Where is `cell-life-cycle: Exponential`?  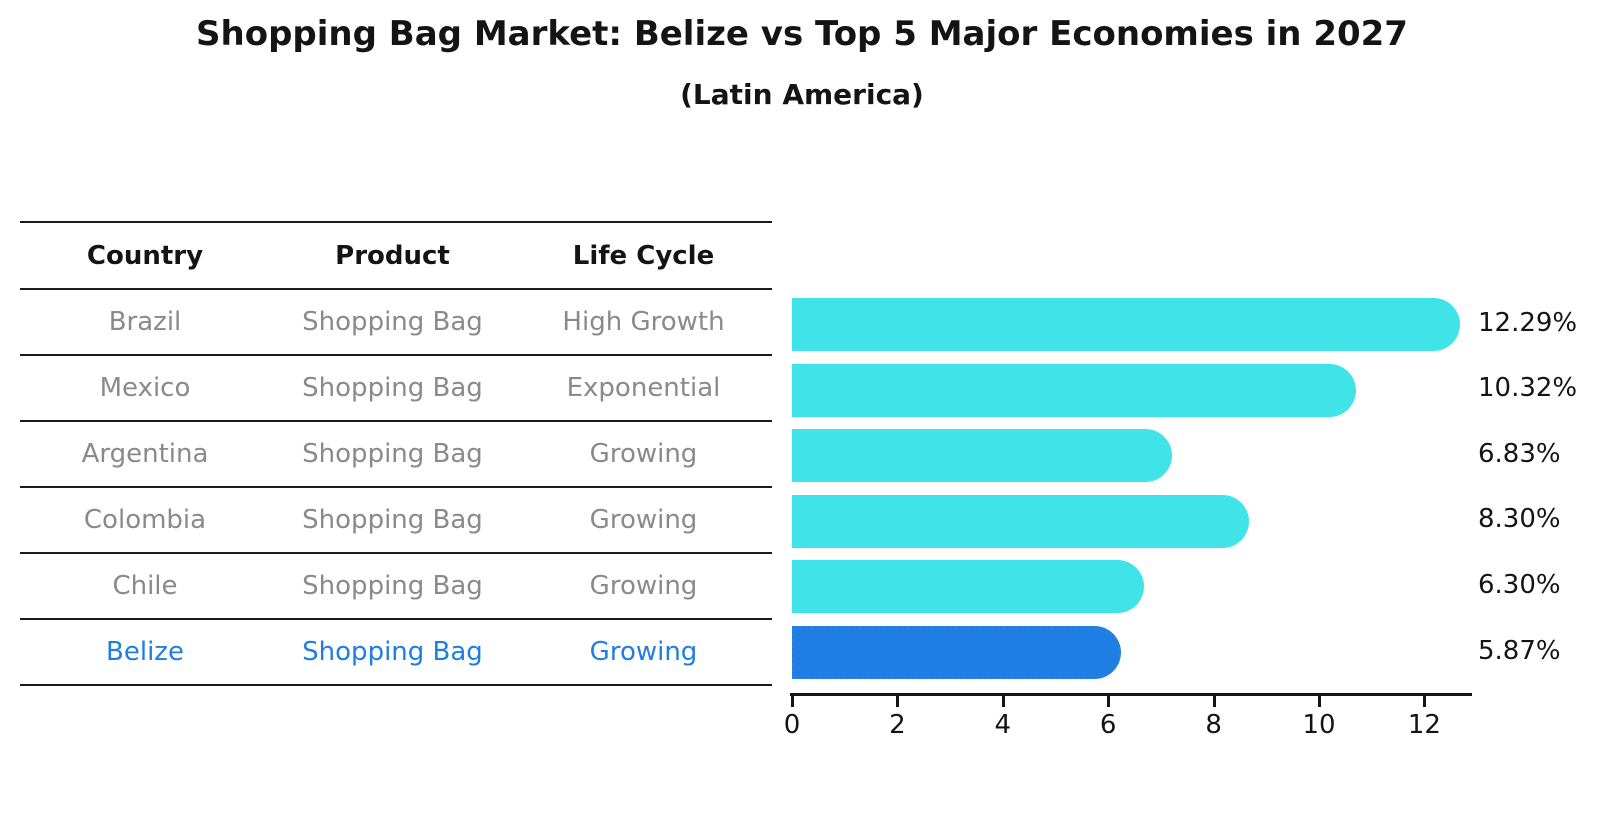
cell-life-cycle: Exponential is located at coordinates (643, 388).